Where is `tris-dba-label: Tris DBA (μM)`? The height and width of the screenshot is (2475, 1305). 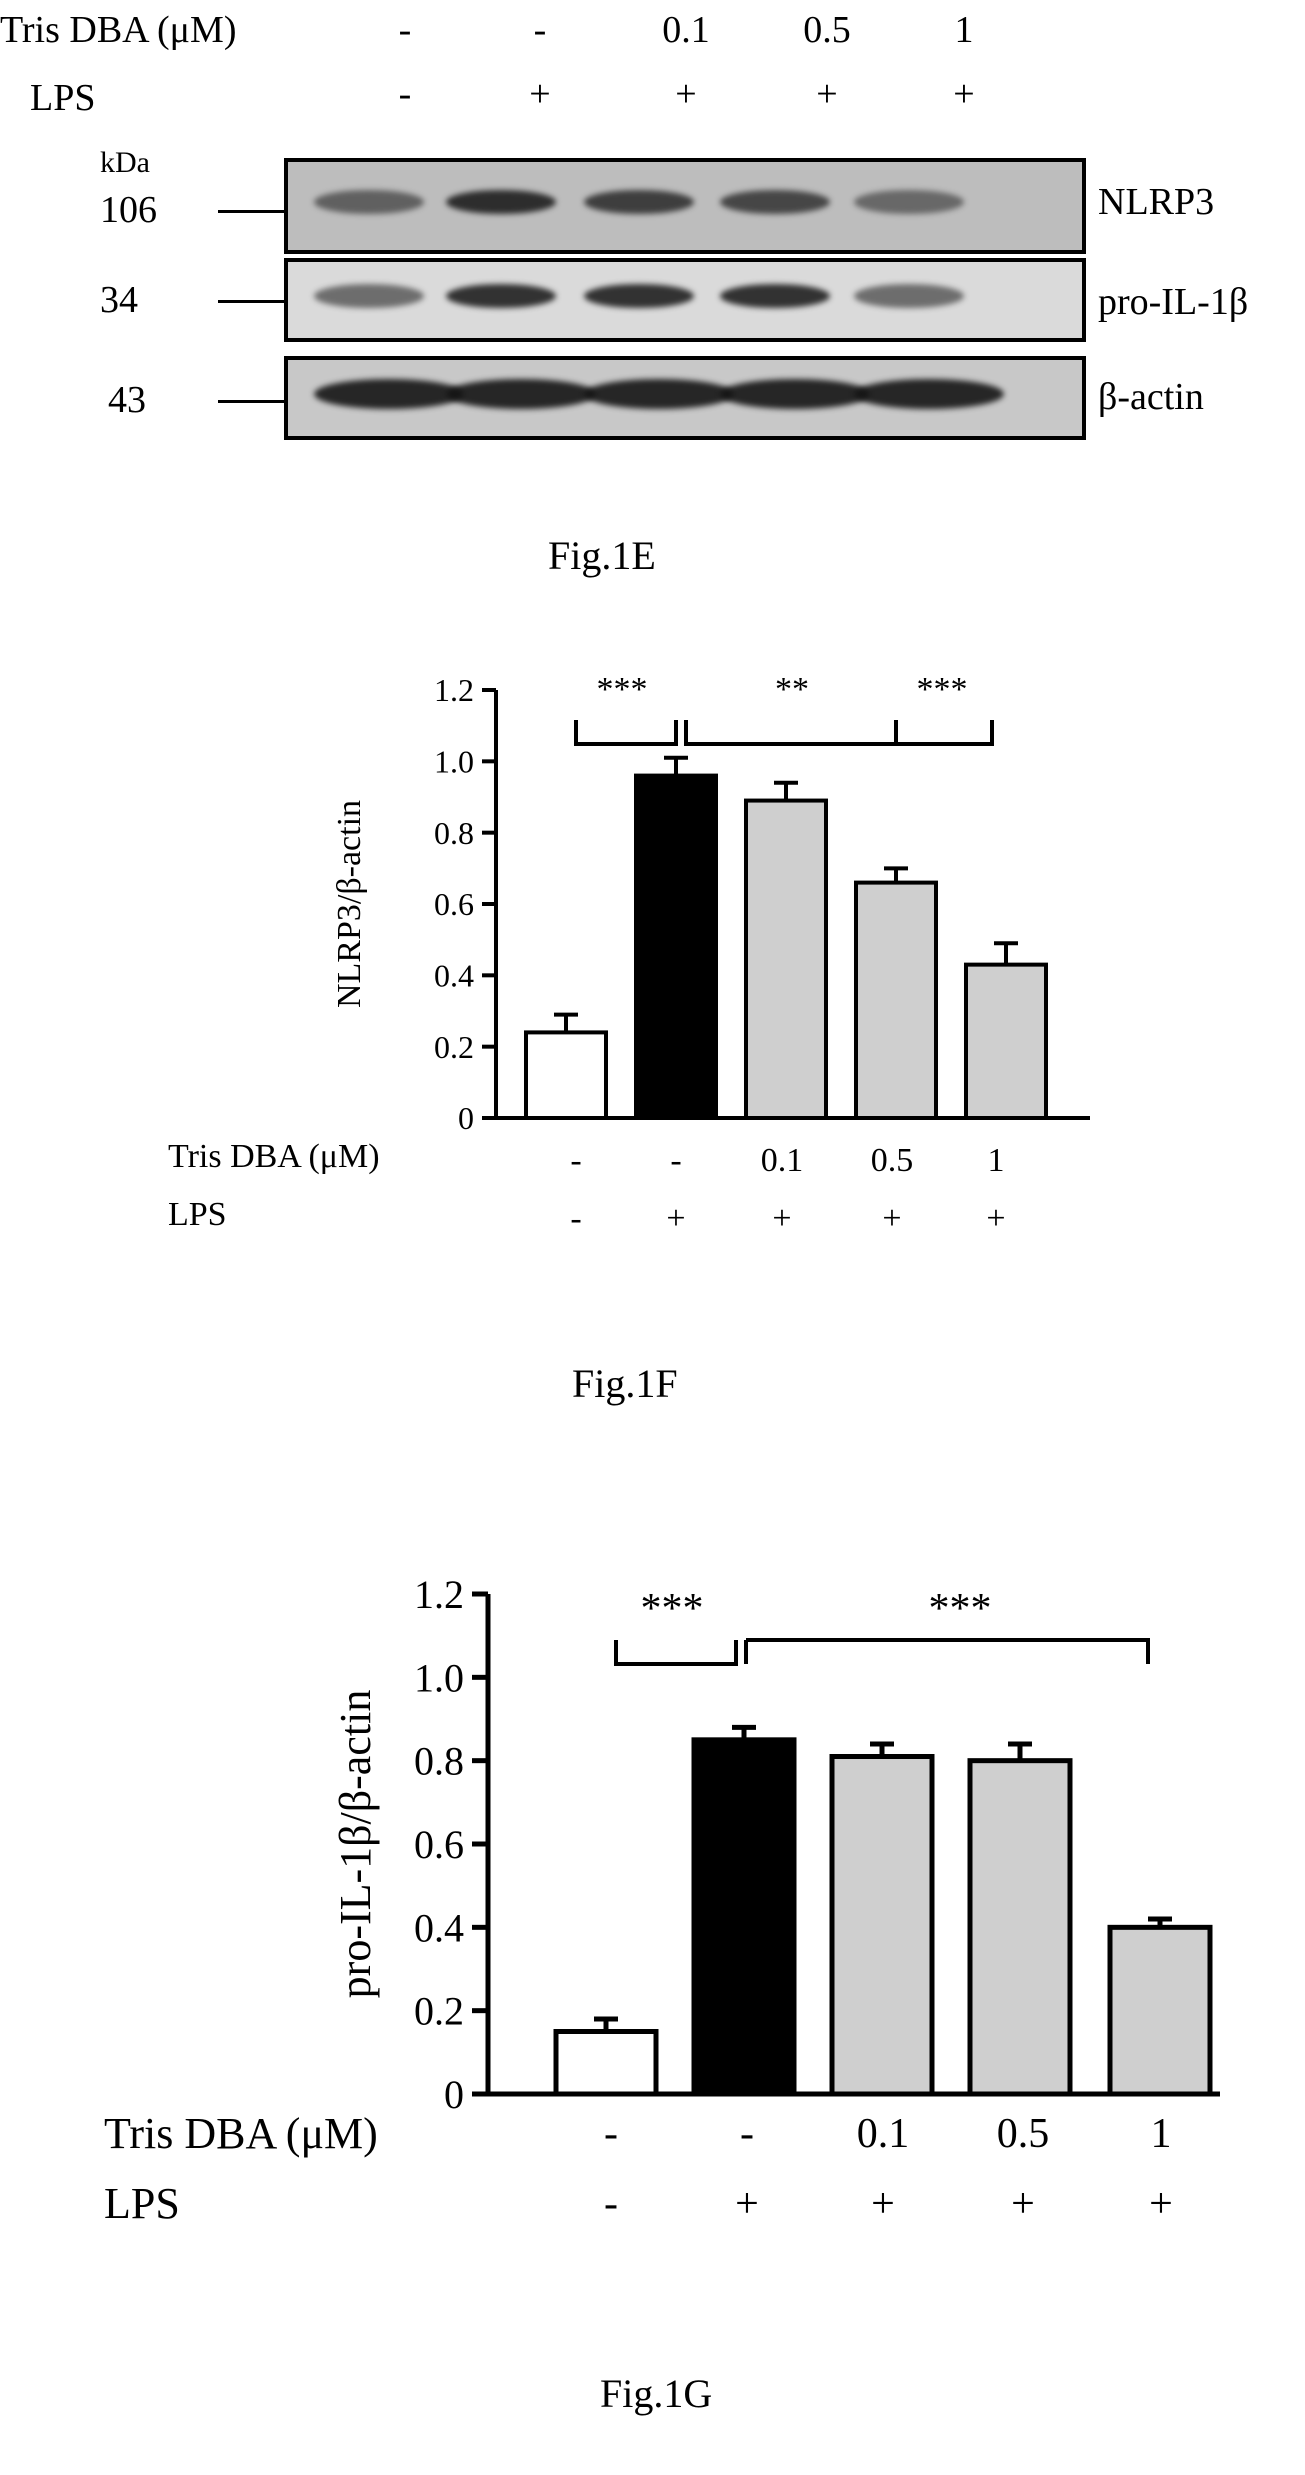 tris-dba-label: Tris DBA (μM) is located at coordinates (118, 30).